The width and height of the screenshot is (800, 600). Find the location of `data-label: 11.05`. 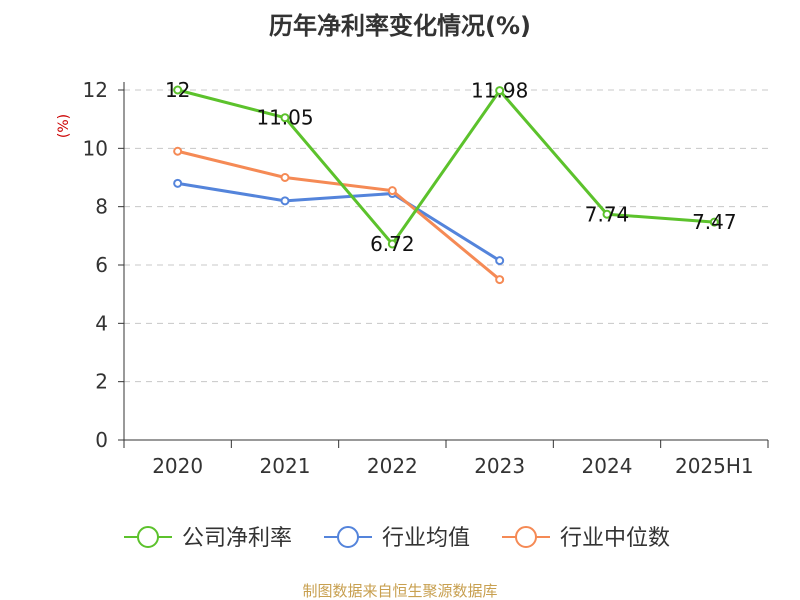

data-label: 11.05 is located at coordinates (284, 118).